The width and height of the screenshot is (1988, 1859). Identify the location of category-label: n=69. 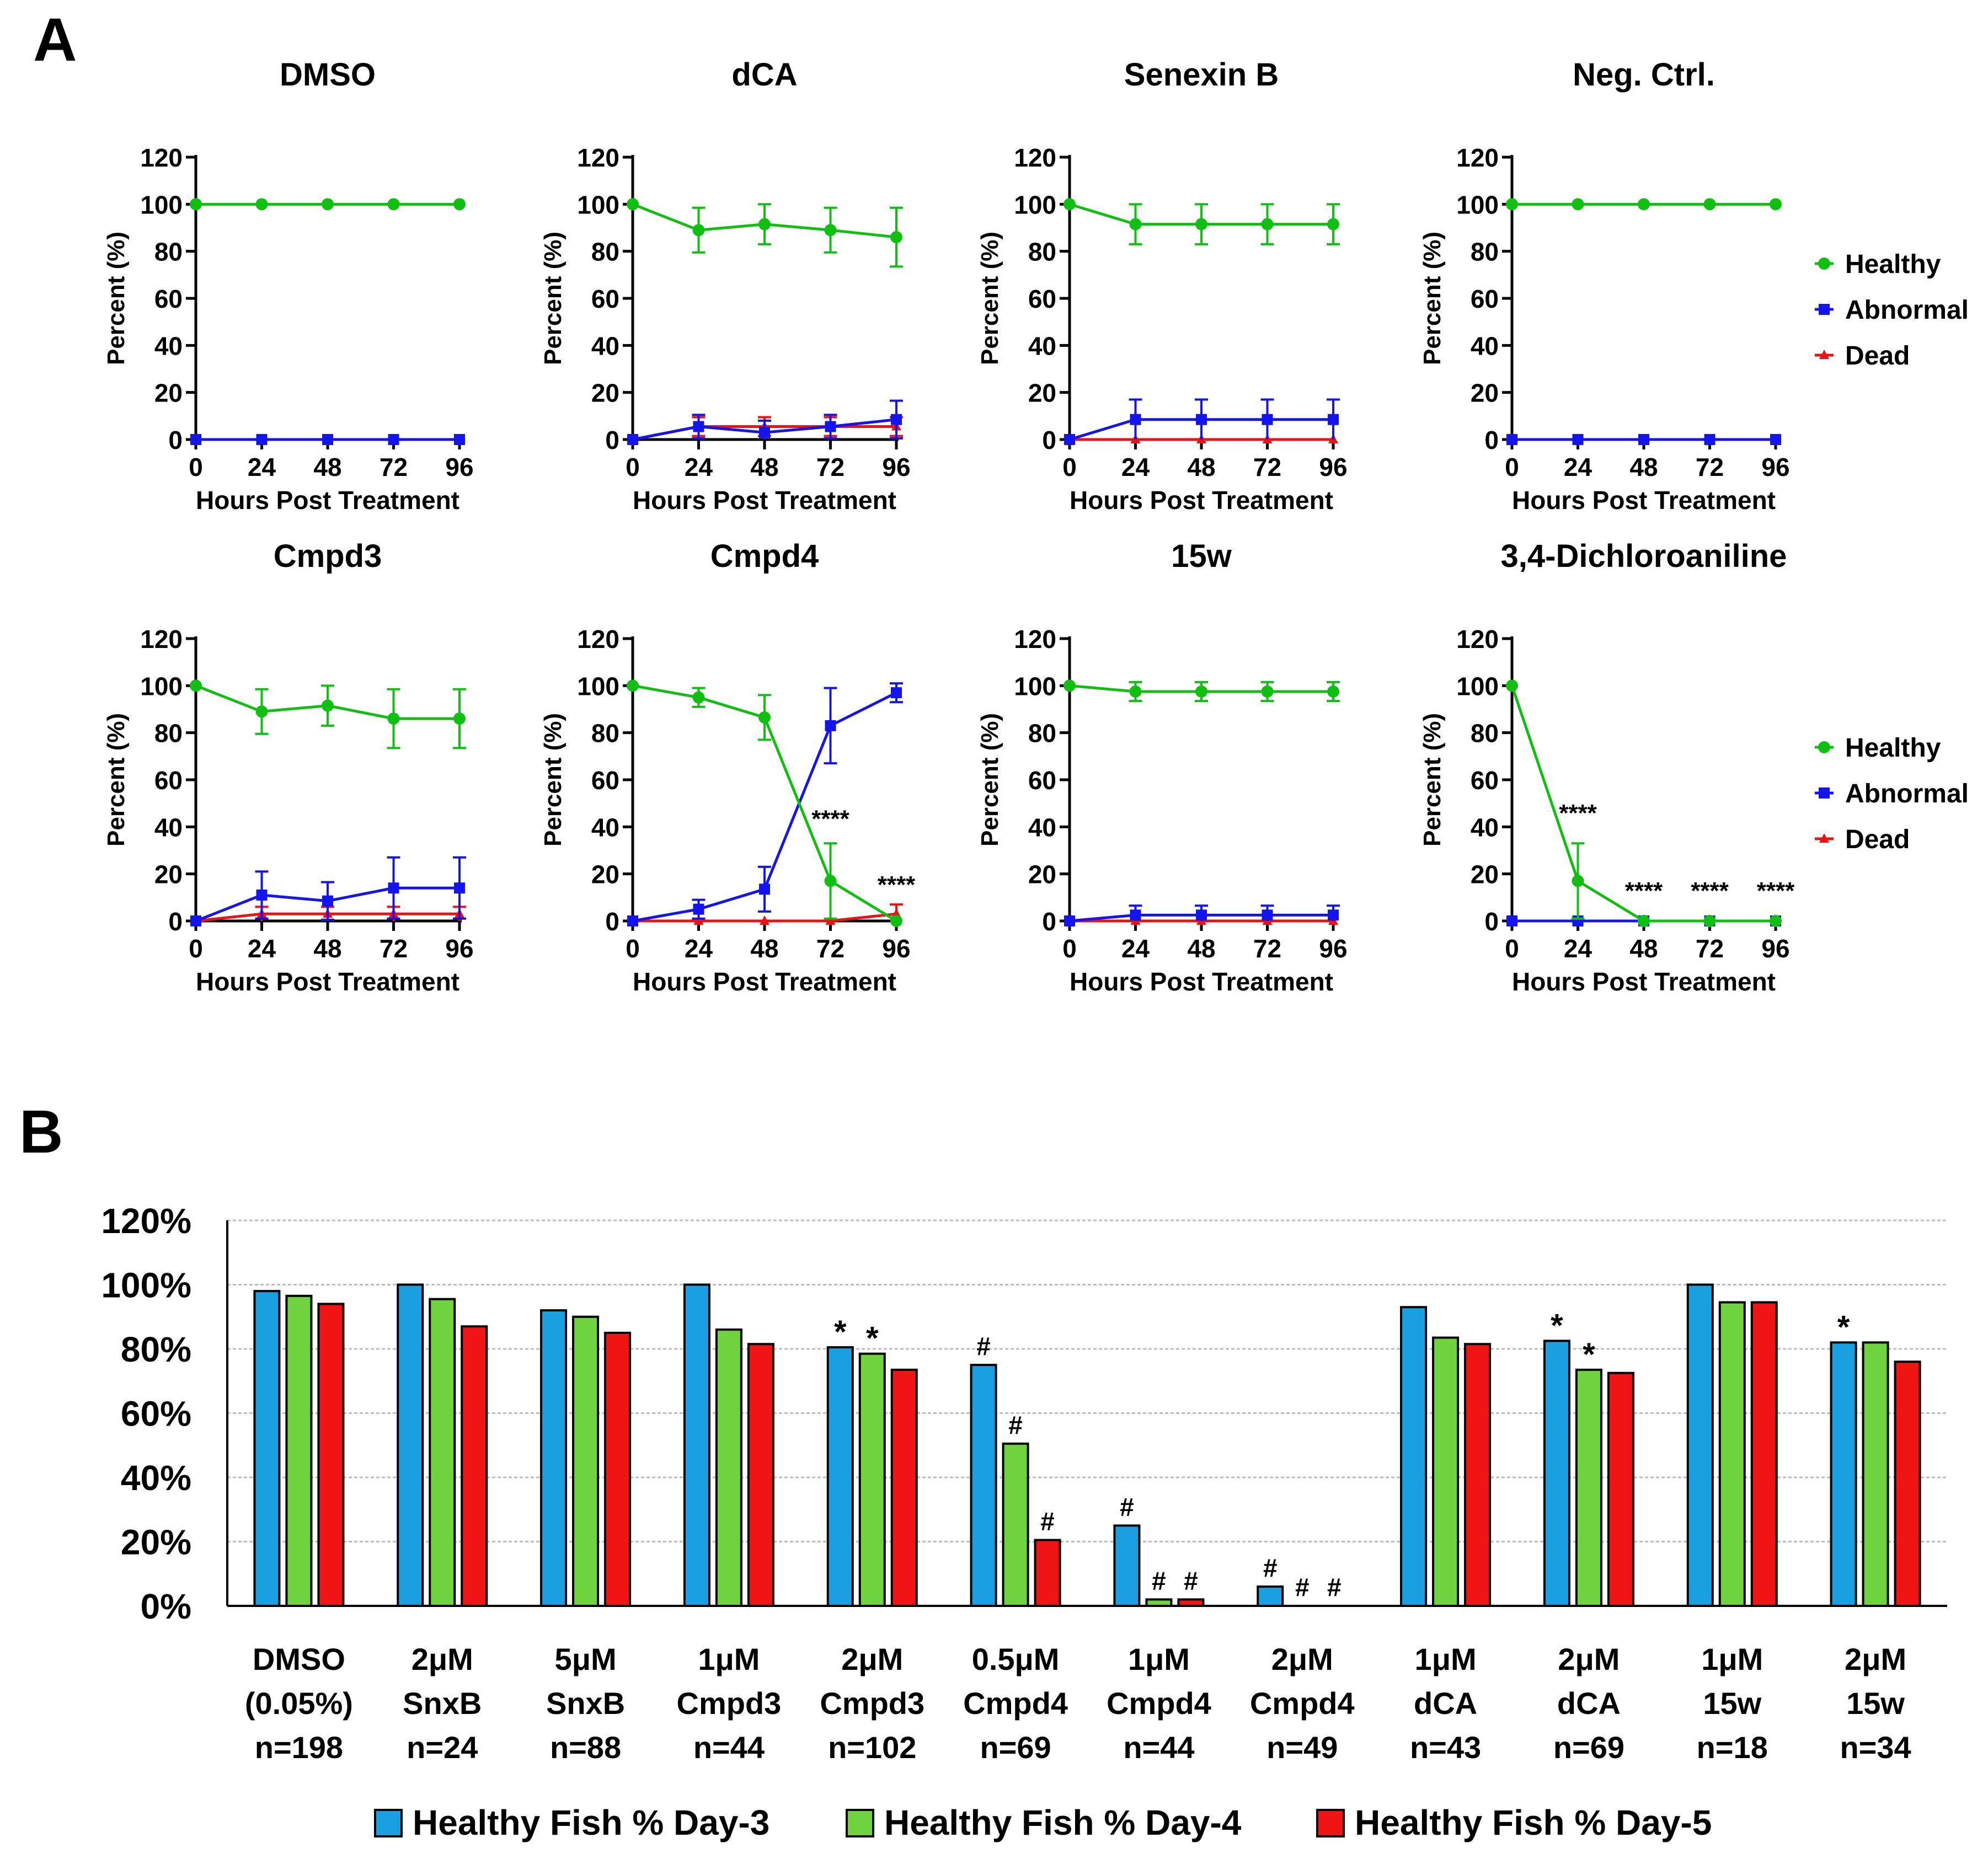
(1015, 1747).